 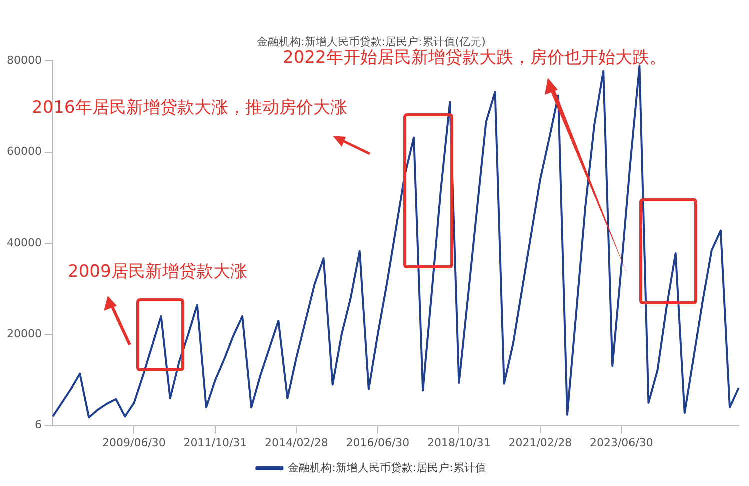 I want to click on x-tick-label: 2023/06/30, so click(x=622, y=443).